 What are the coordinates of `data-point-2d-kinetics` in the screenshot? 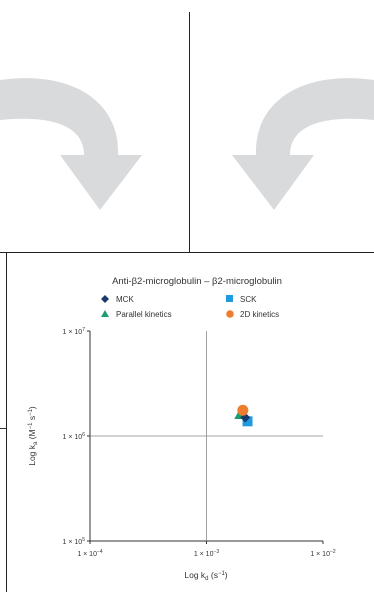 It's located at (243, 410).